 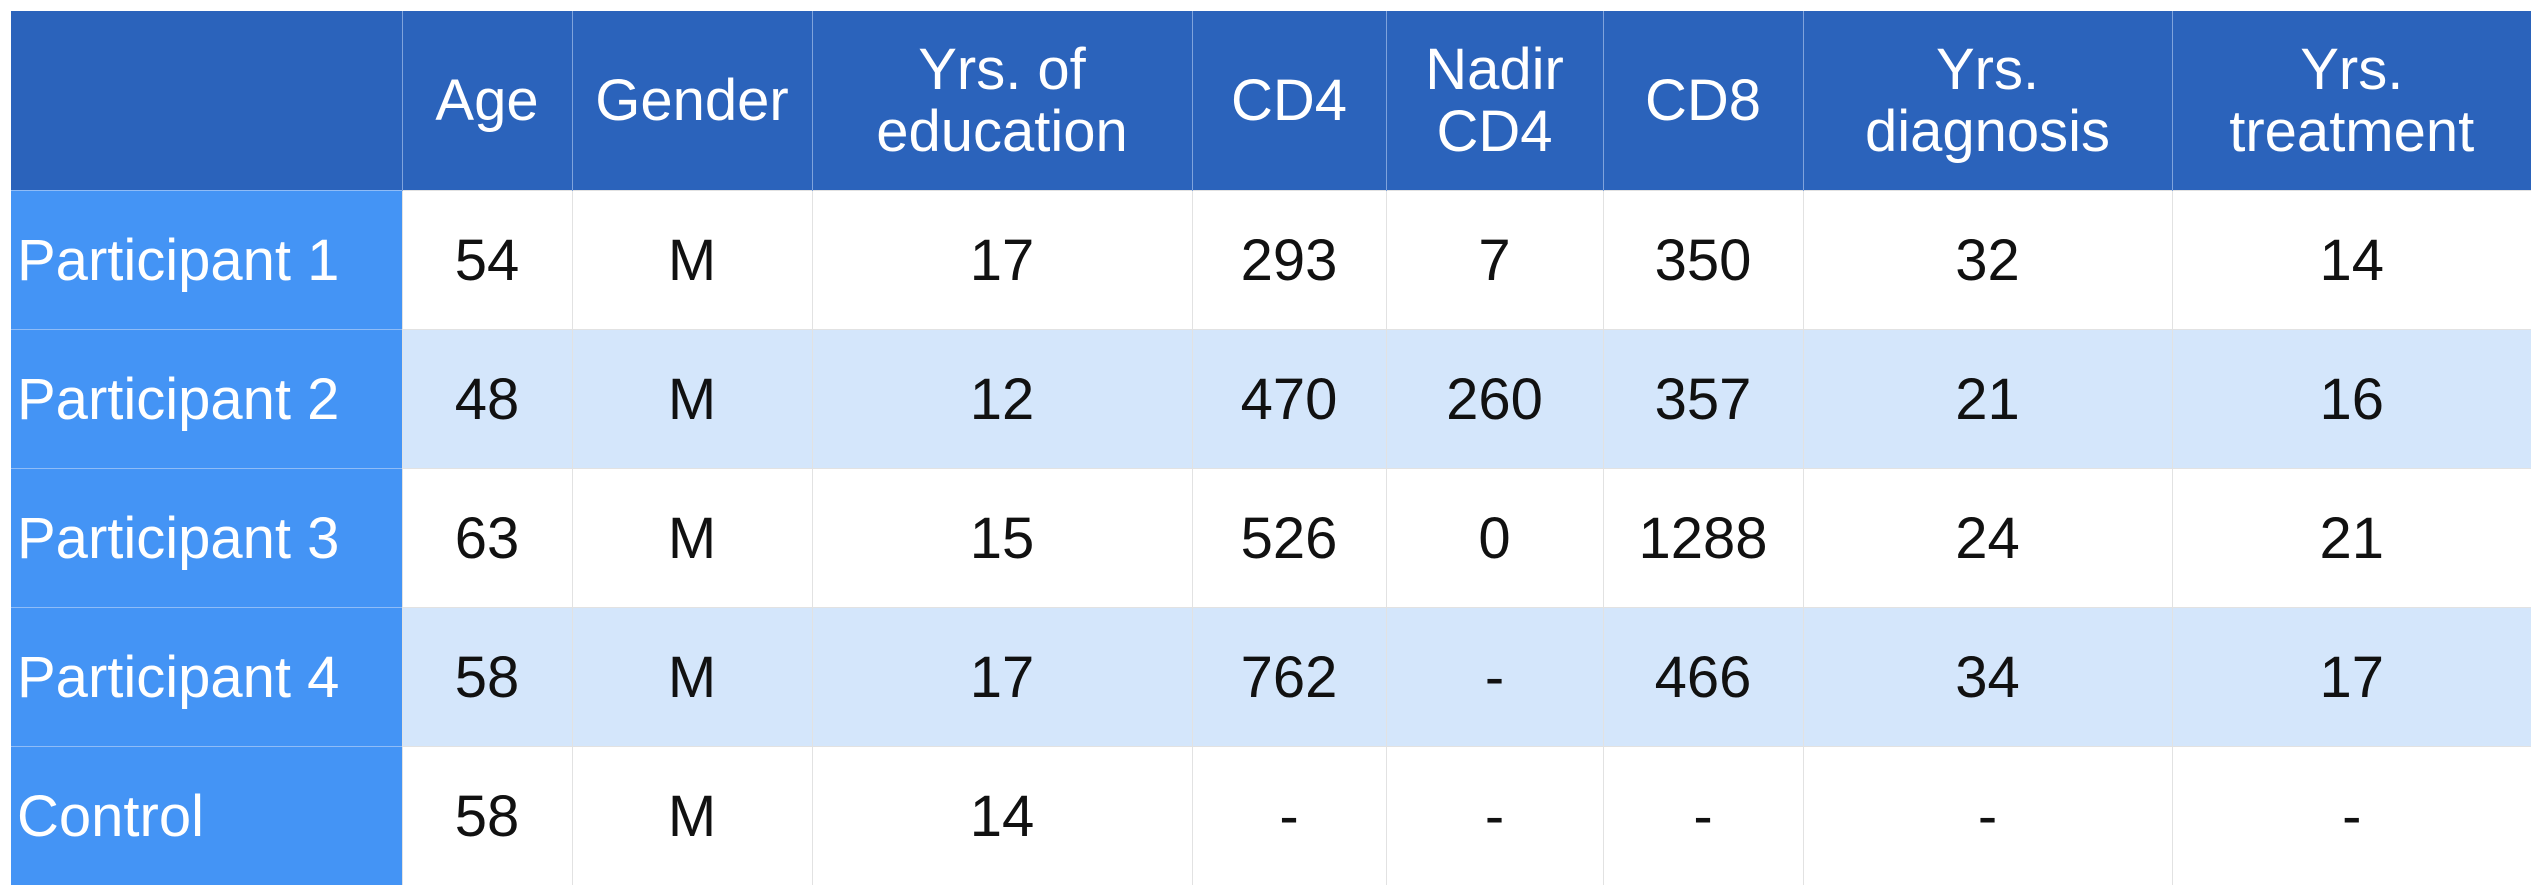 I want to click on row-label: Control, so click(x=206, y=815).